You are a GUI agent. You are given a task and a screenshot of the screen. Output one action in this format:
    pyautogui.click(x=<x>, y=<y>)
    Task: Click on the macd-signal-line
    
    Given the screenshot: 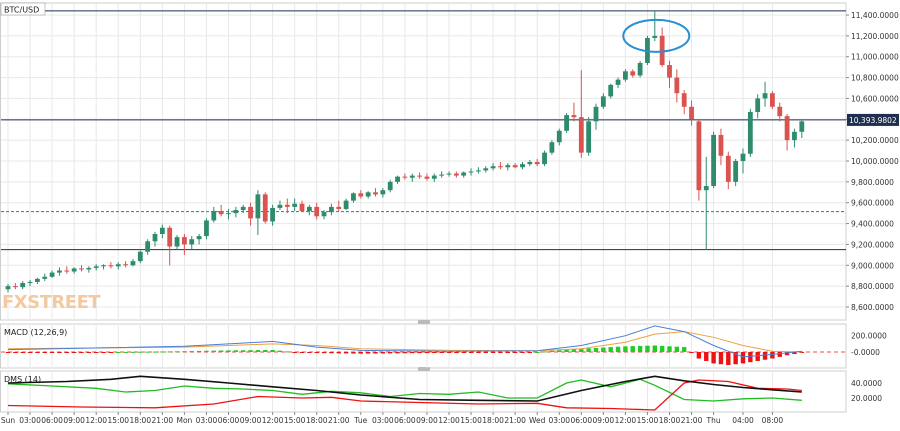 What is the action you would take?
    pyautogui.click(x=404, y=342)
    